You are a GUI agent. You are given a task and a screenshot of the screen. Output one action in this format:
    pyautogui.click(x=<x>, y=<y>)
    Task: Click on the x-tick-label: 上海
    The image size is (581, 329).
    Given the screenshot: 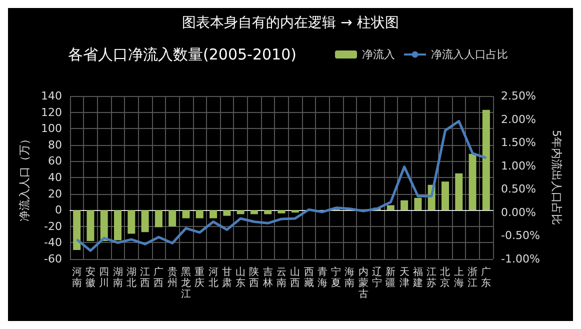 What is the action you would take?
    pyautogui.click(x=459, y=277)
    